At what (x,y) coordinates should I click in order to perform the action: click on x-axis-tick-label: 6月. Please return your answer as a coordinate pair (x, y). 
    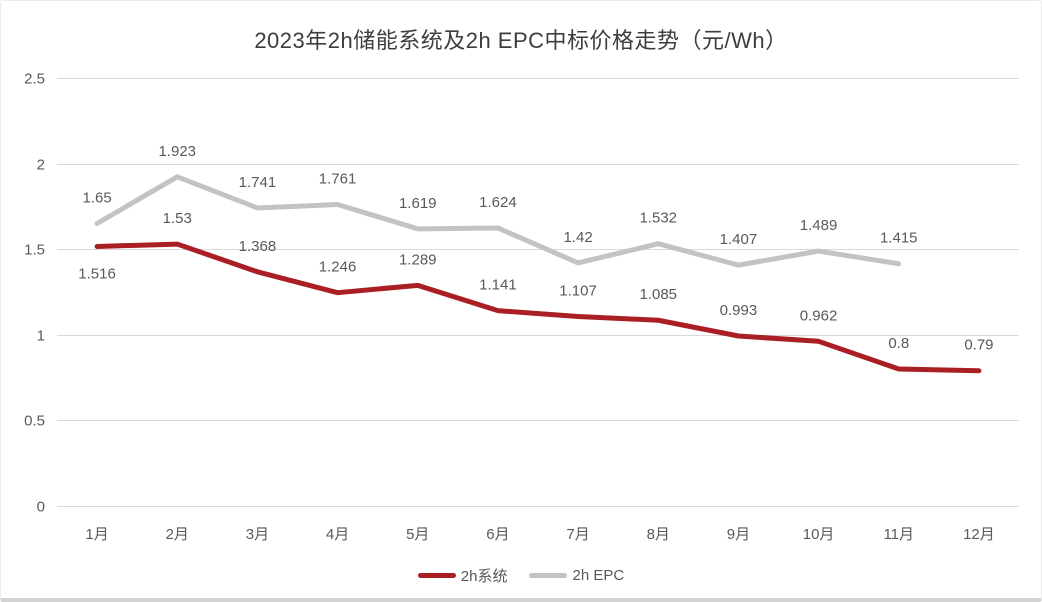
    Looking at the image, I should click on (497, 534).